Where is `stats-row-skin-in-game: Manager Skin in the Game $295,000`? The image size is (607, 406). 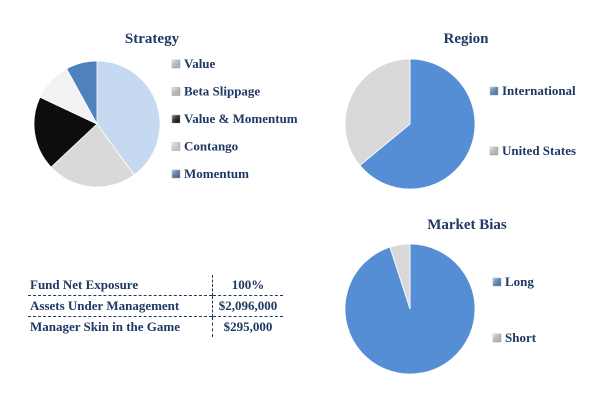 stats-row-skin-in-game: Manager Skin in the Game $295,000 is located at coordinates (155, 326).